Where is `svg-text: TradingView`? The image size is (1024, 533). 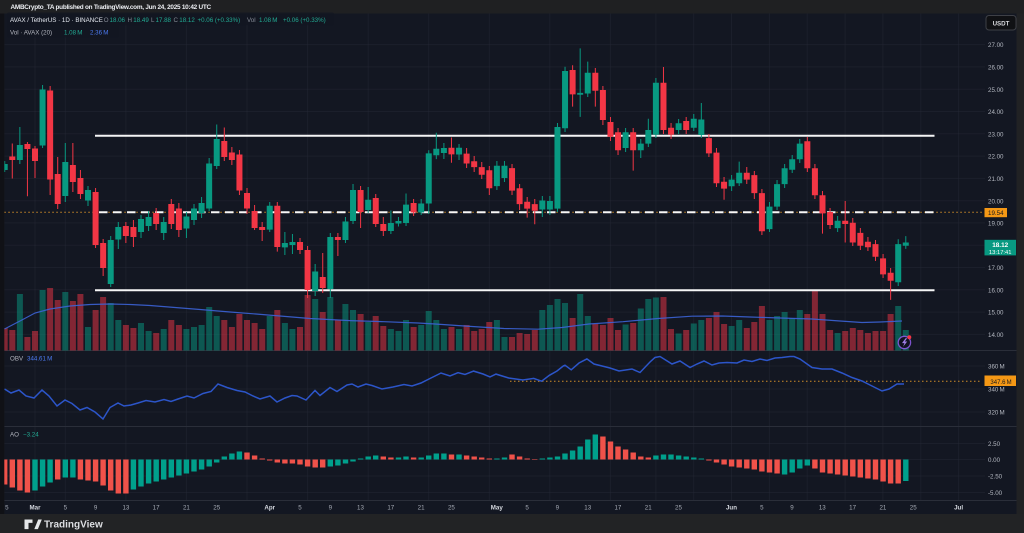
svg-text: TradingView is located at coordinates (73, 525).